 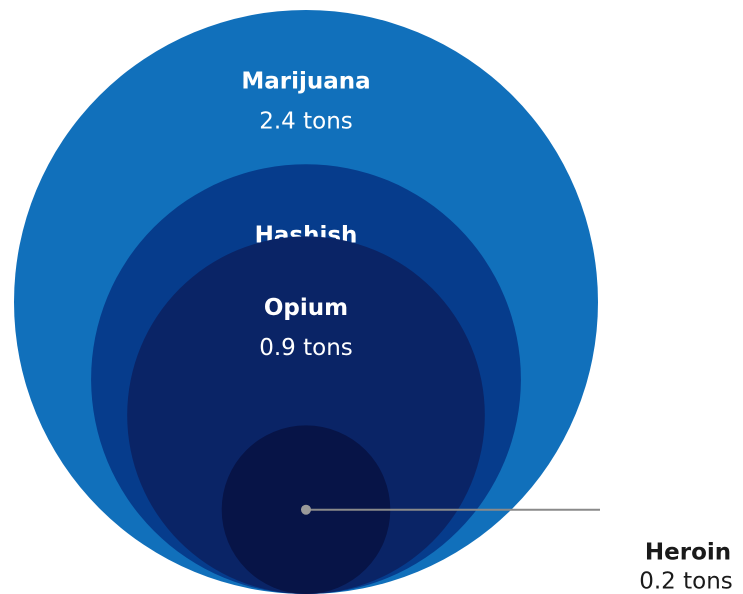 I want to click on bubble-label: Opium, so click(x=306, y=308).